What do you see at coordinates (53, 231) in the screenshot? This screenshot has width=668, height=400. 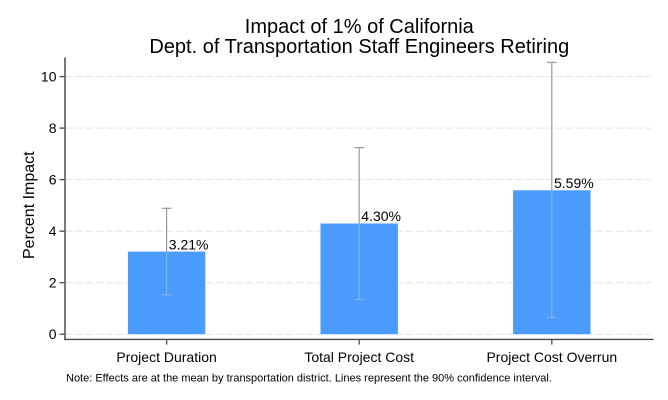 I see `svg-text: 4` at bounding box center [53, 231].